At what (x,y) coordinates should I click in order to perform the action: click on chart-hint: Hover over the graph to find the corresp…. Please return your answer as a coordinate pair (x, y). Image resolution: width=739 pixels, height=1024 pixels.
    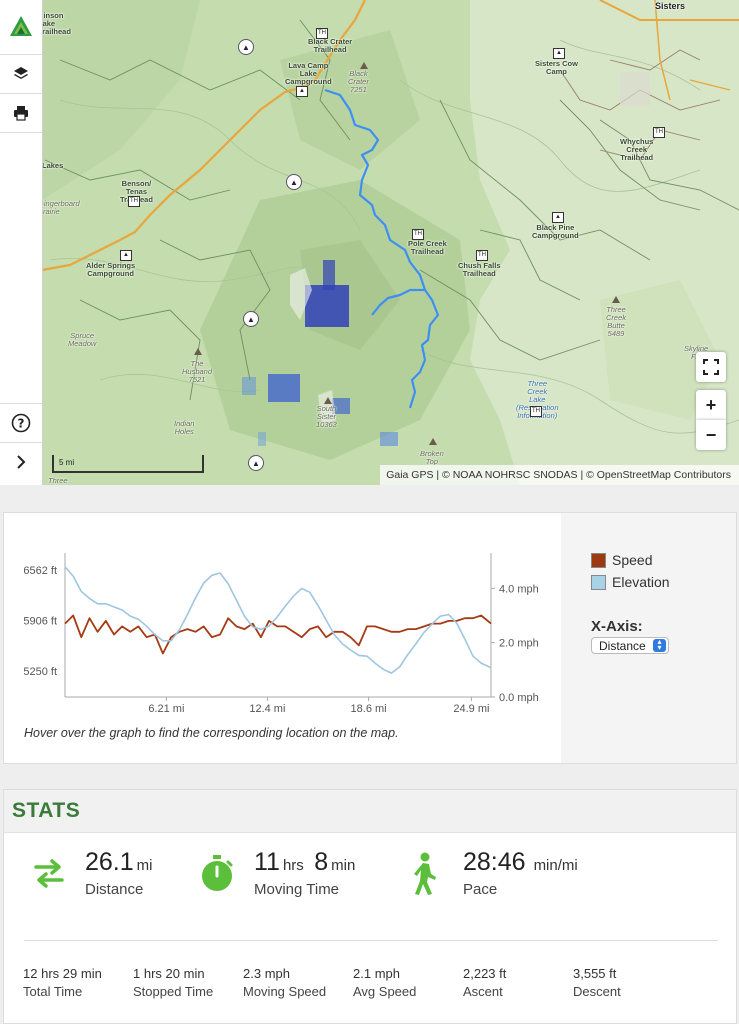
    Looking at the image, I should click on (211, 733).